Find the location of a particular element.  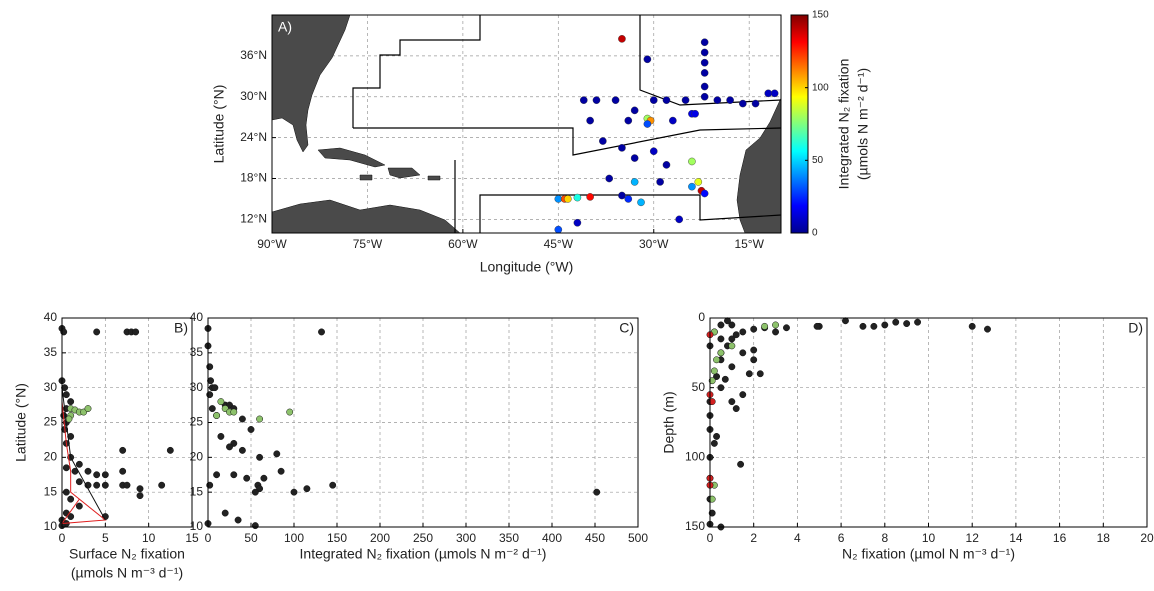

y-tick-label: 25 is located at coordinates (51, 422).